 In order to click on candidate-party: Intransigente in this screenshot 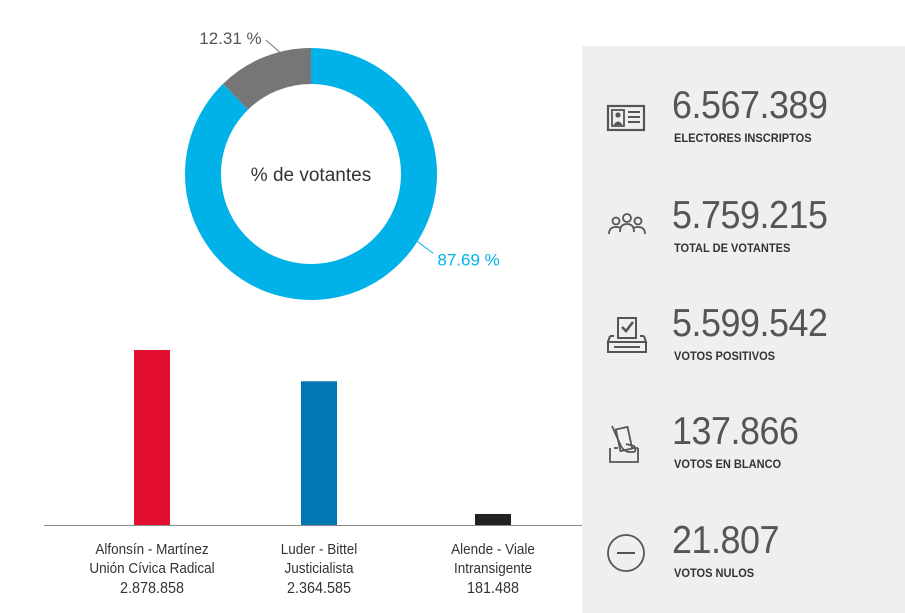, I will do `click(493, 568)`.